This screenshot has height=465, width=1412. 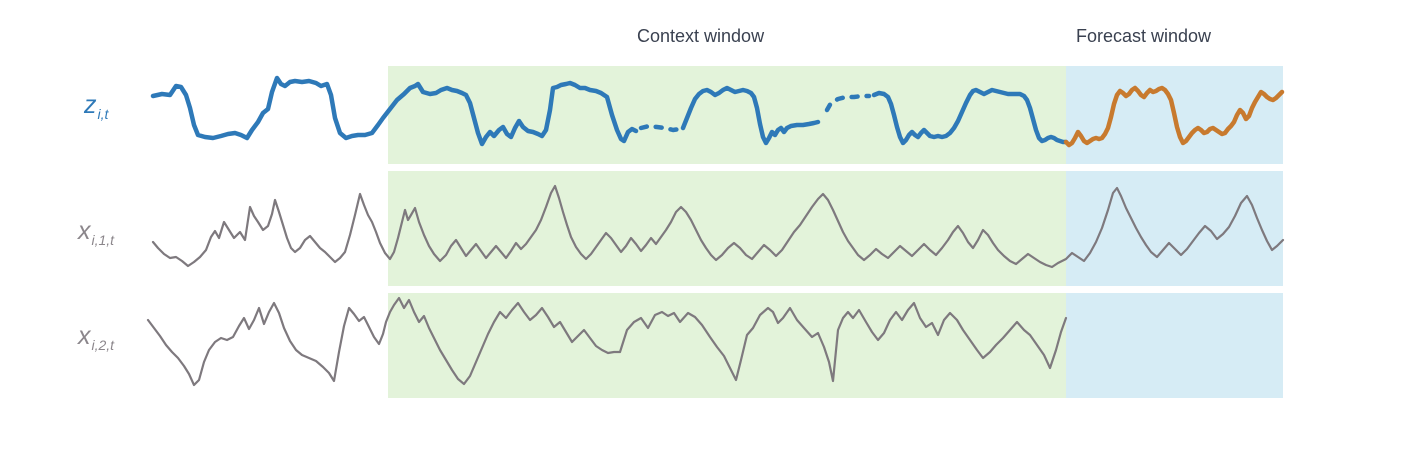 What do you see at coordinates (103, 240) in the screenshot?
I see `series-label-x1-subscript: i,1,t` at bounding box center [103, 240].